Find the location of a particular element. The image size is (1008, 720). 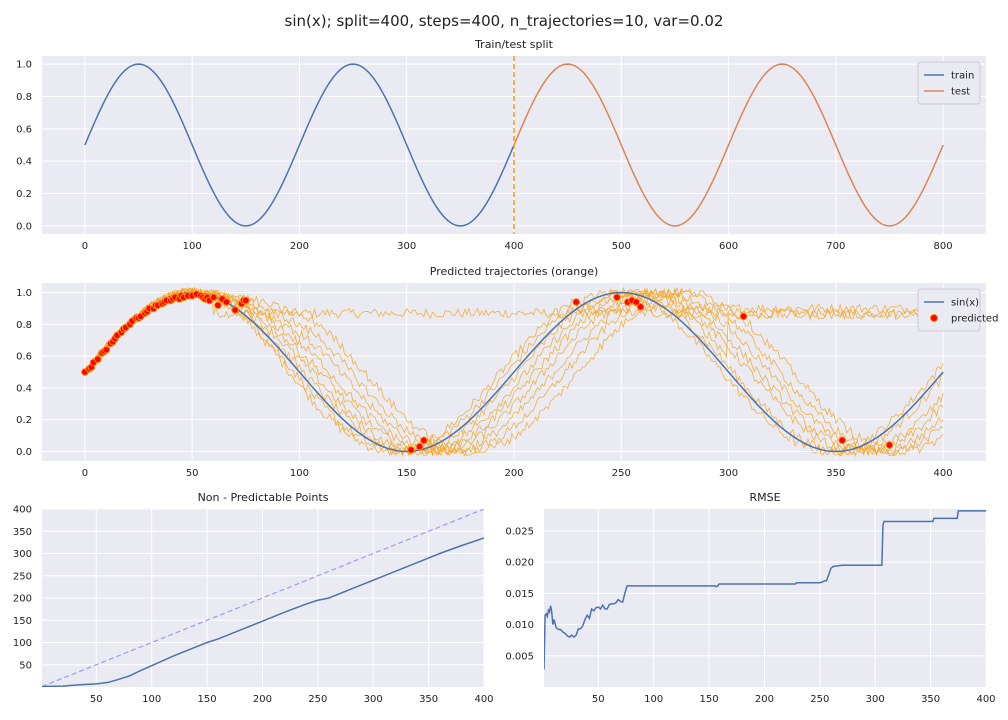

y-tick-label: 250 is located at coordinates (22, 576).